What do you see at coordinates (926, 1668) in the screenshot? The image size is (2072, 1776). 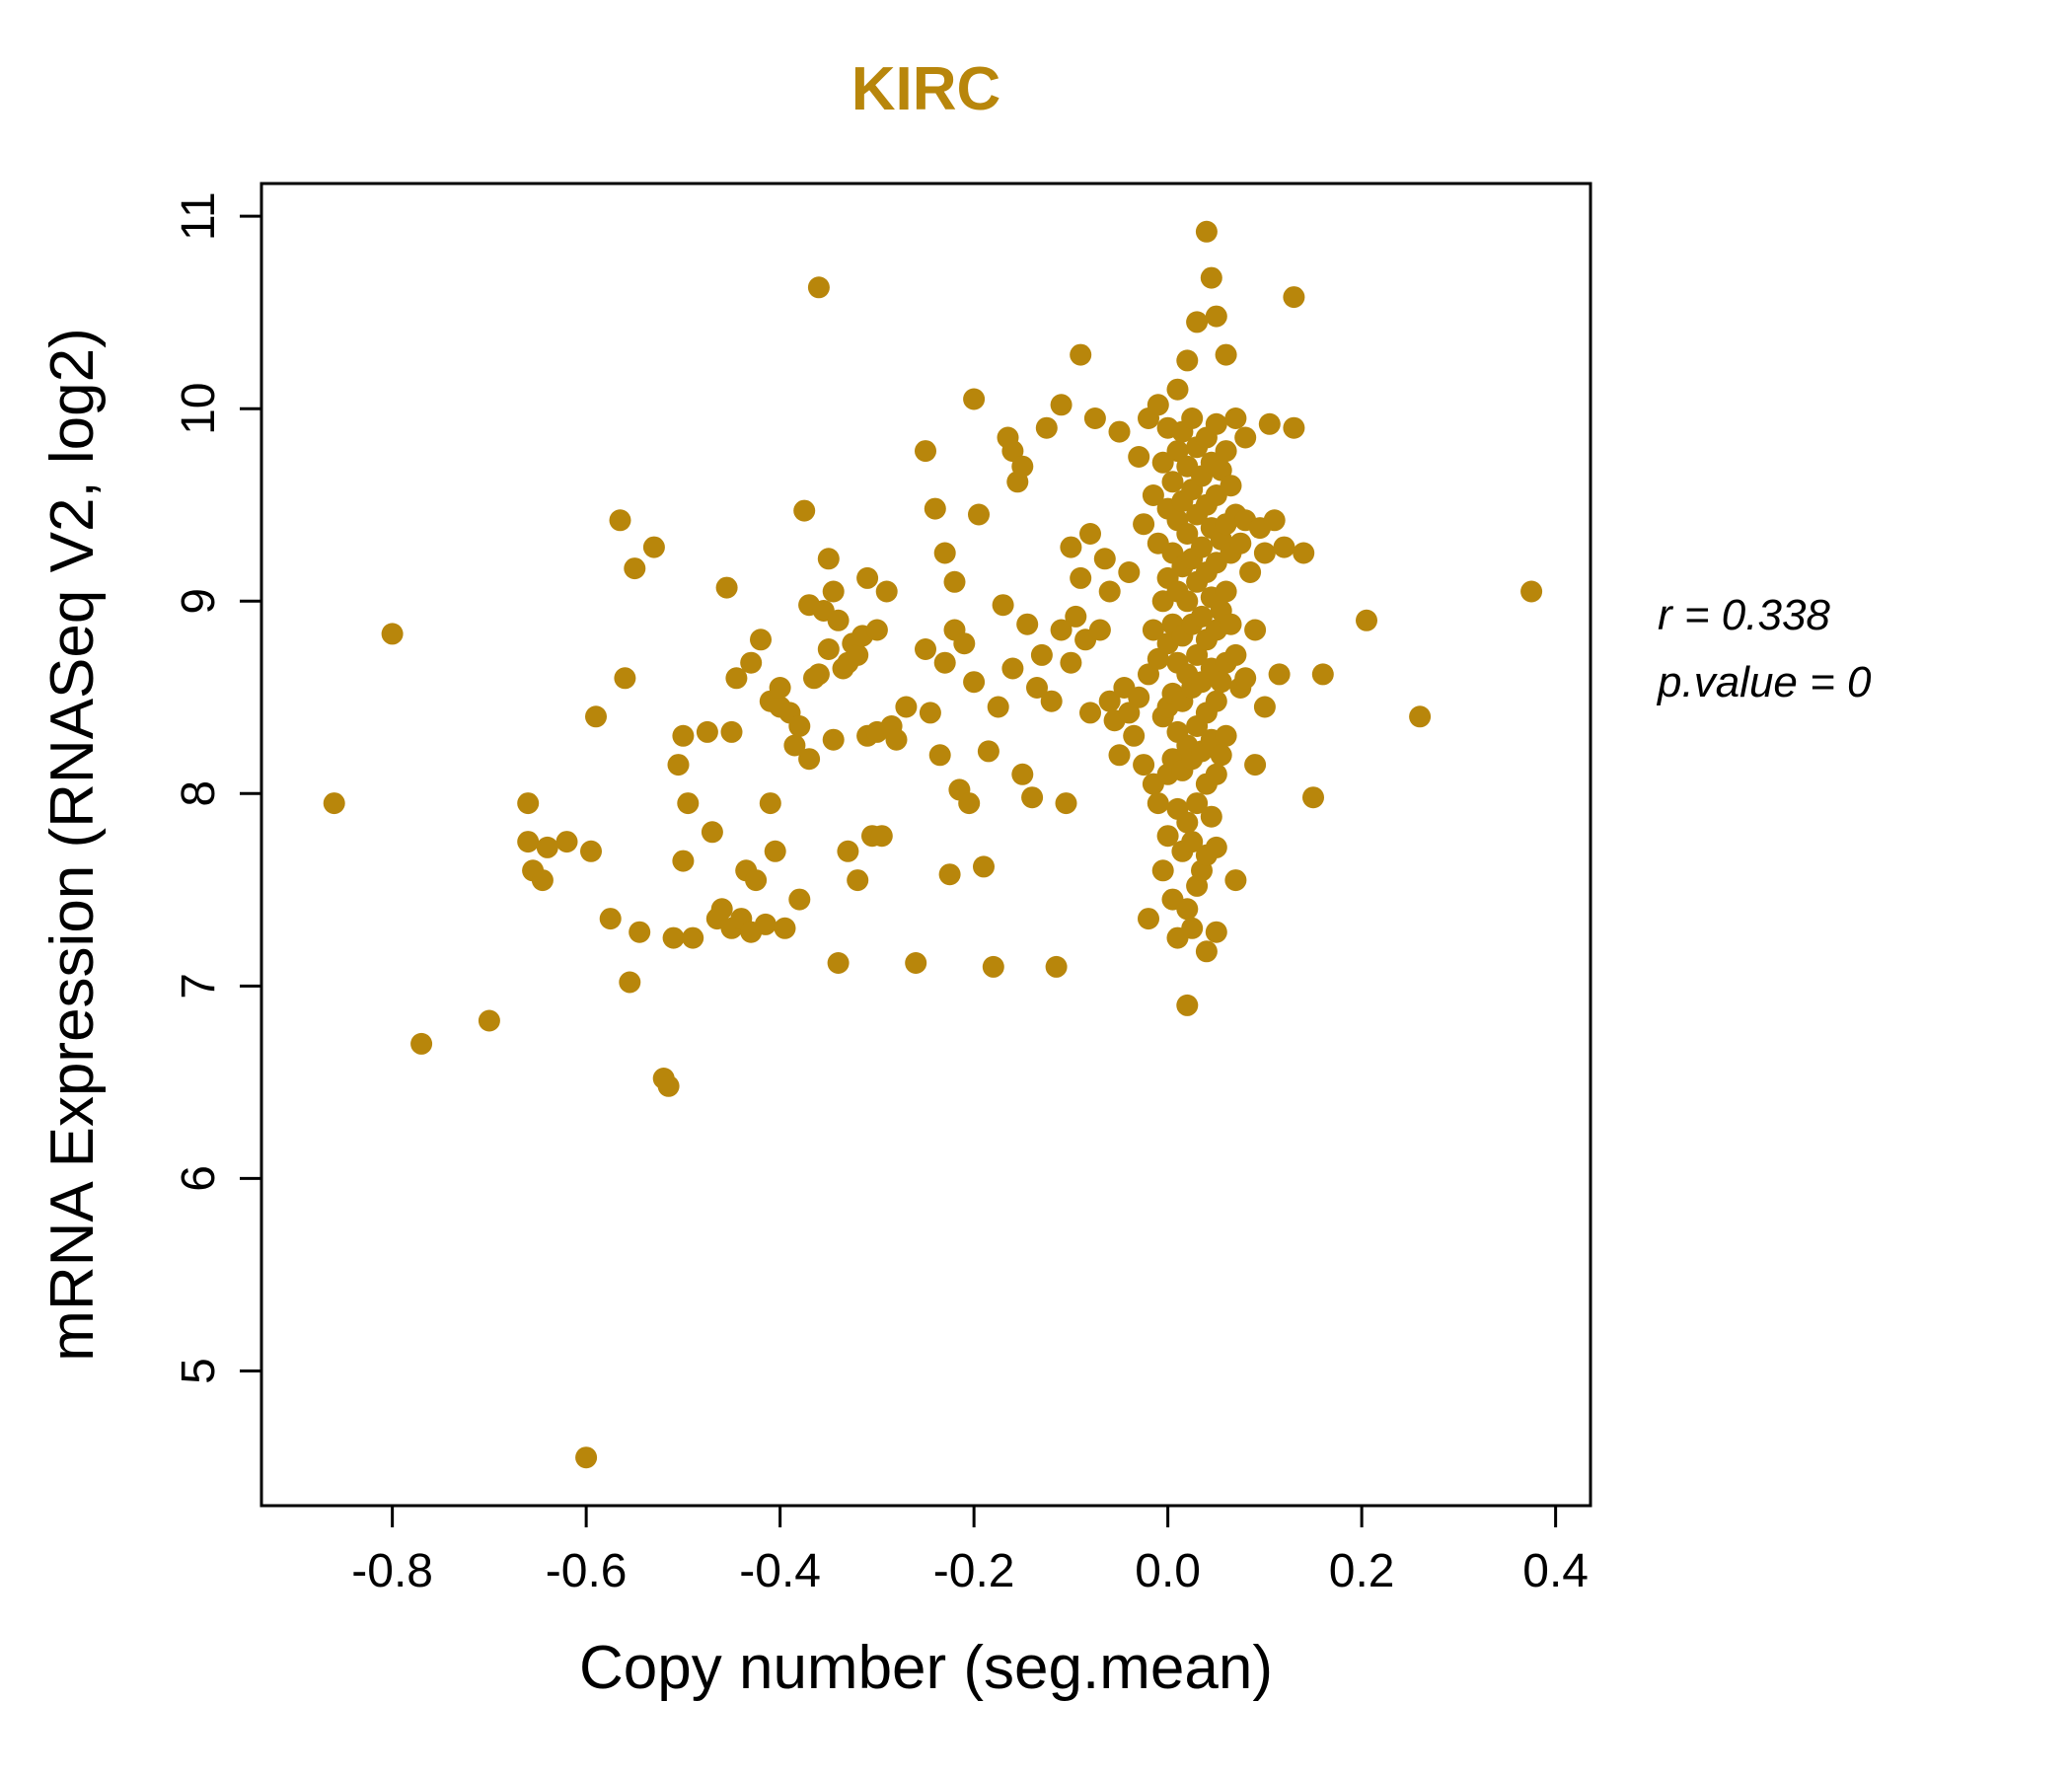 I see `x-axis-title: Copy number (seg.mean)` at bounding box center [926, 1668].